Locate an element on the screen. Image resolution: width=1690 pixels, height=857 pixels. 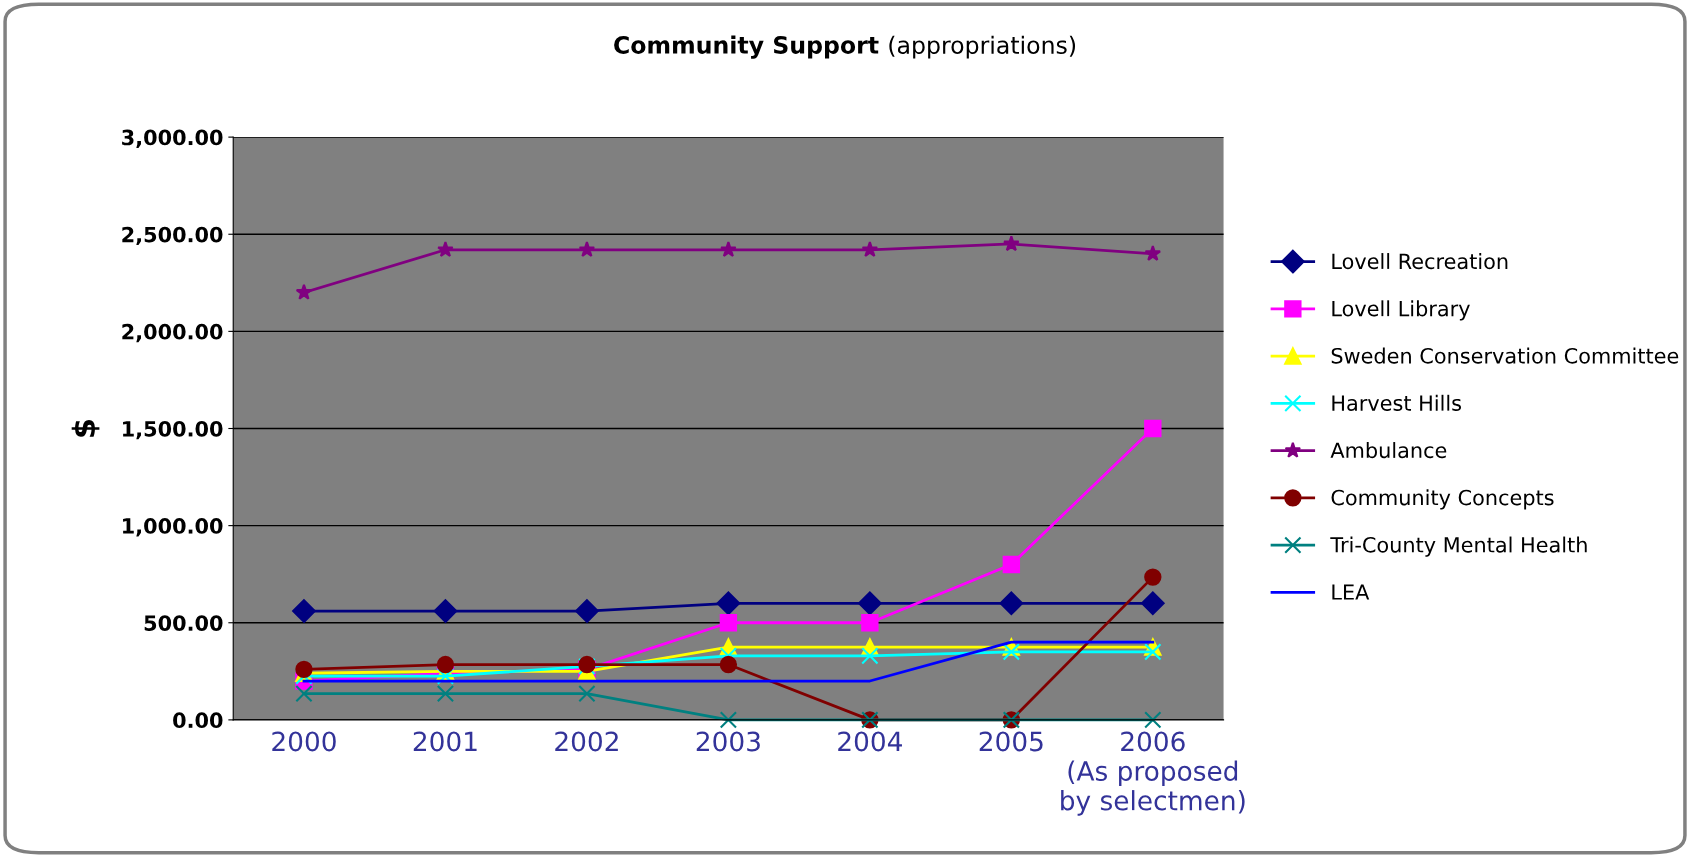
chart-subtitle: (appropriations) is located at coordinates (982, 47).